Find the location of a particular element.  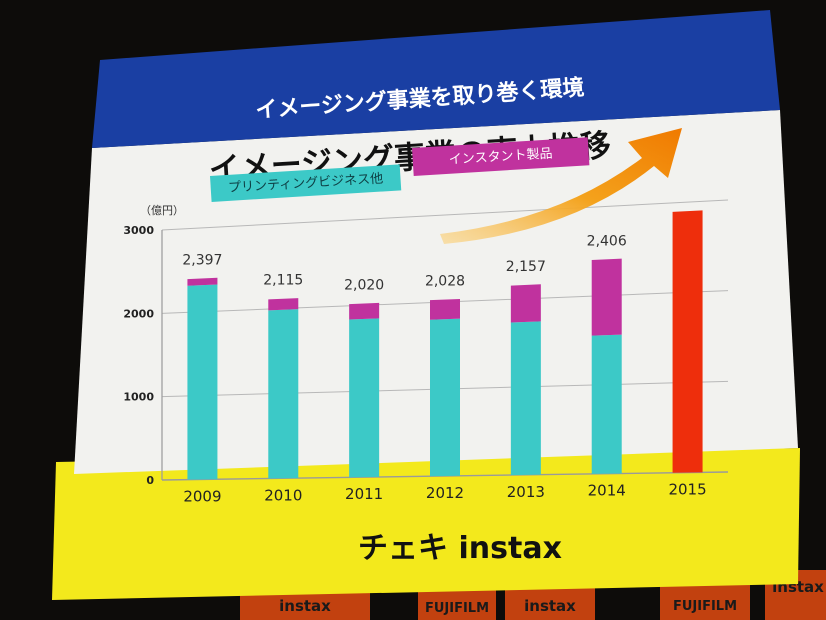

brand-logo-text: チェキ instax is located at coordinates (460, 548).